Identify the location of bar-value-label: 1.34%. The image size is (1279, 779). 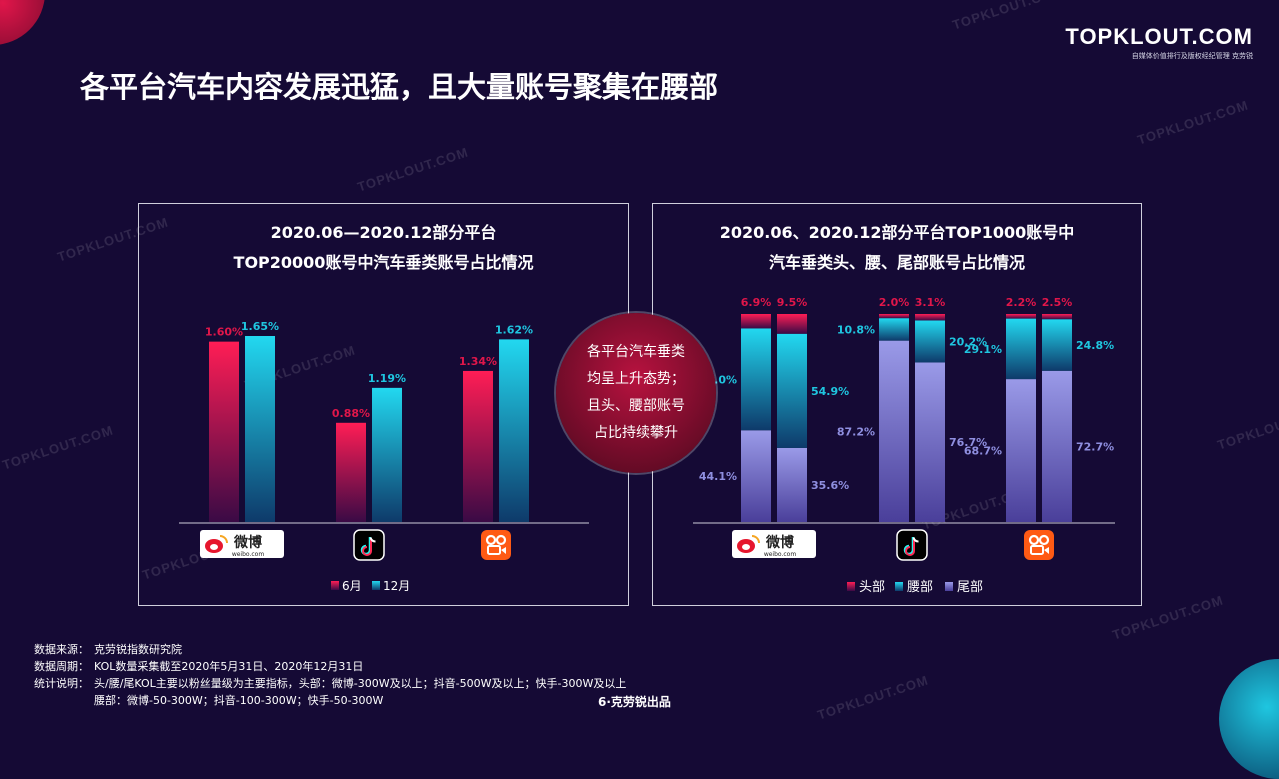
(478, 361).